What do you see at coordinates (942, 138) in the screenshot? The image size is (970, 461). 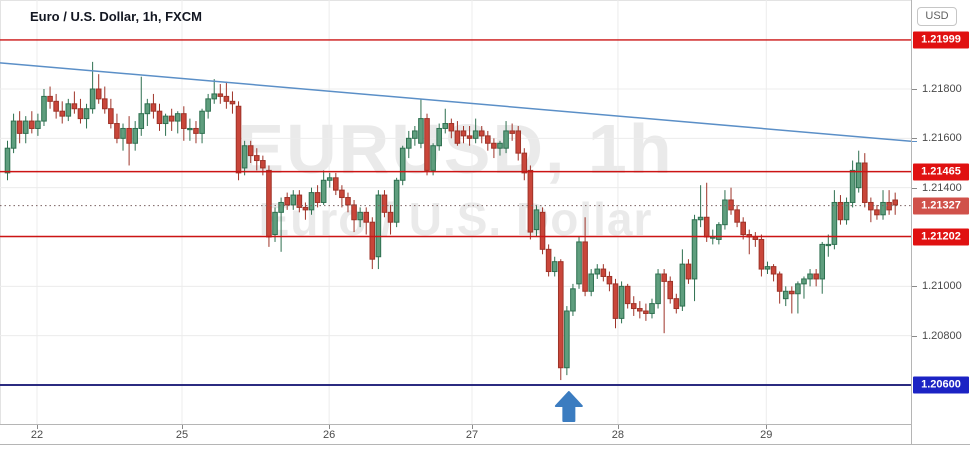 I see `price-axis-label: 1.21600` at bounding box center [942, 138].